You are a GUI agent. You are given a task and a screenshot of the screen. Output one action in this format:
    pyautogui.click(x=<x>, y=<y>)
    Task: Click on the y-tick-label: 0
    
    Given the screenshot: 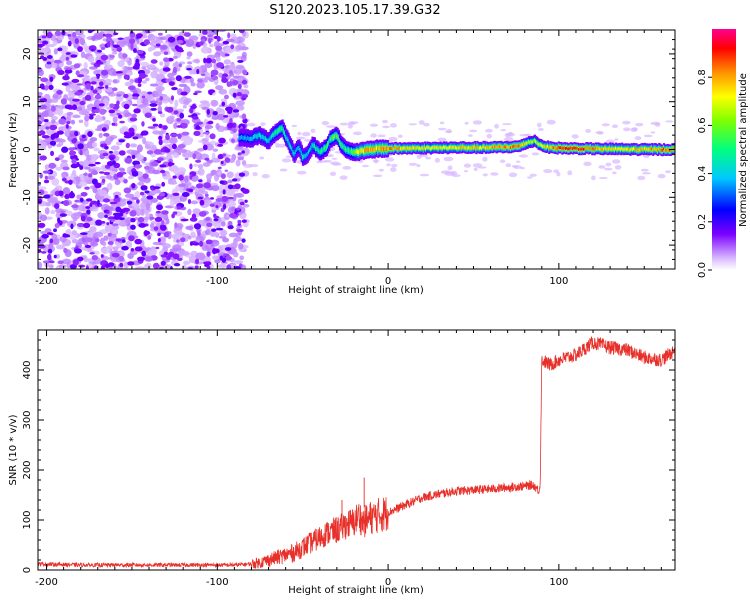 What is the action you would take?
    pyautogui.click(x=27, y=570)
    